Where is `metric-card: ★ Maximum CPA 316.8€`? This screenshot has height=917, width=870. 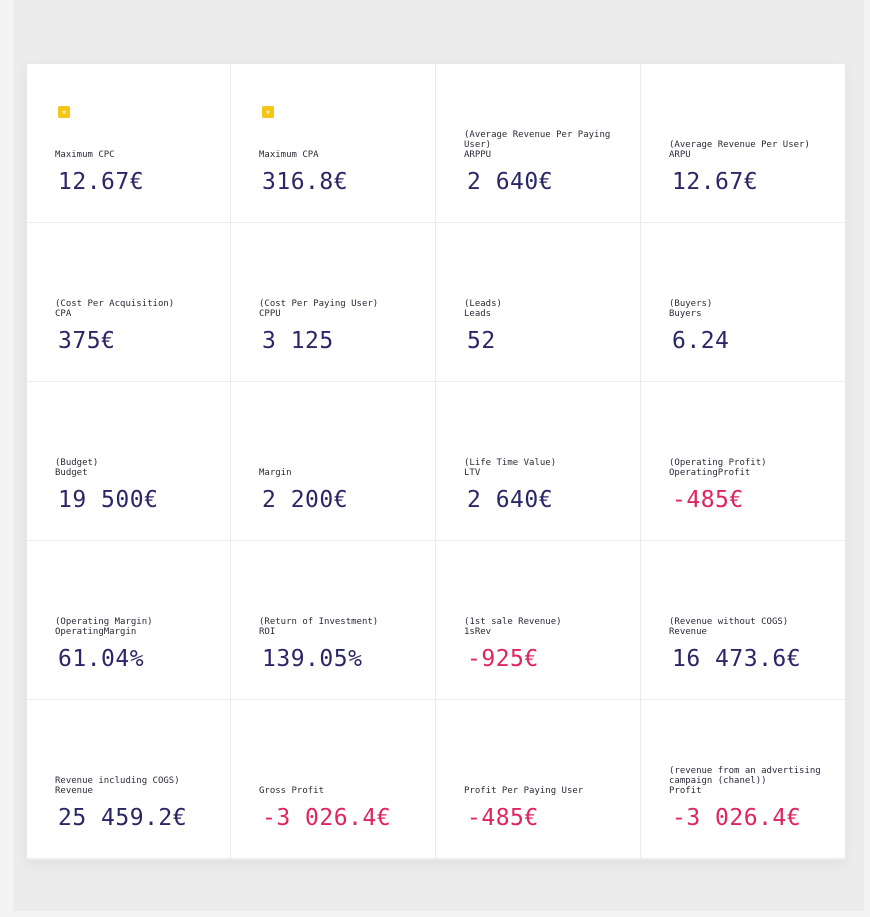
metric-card: ★ Maximum CPA 316.8€ is located at coordinates (333, 143).